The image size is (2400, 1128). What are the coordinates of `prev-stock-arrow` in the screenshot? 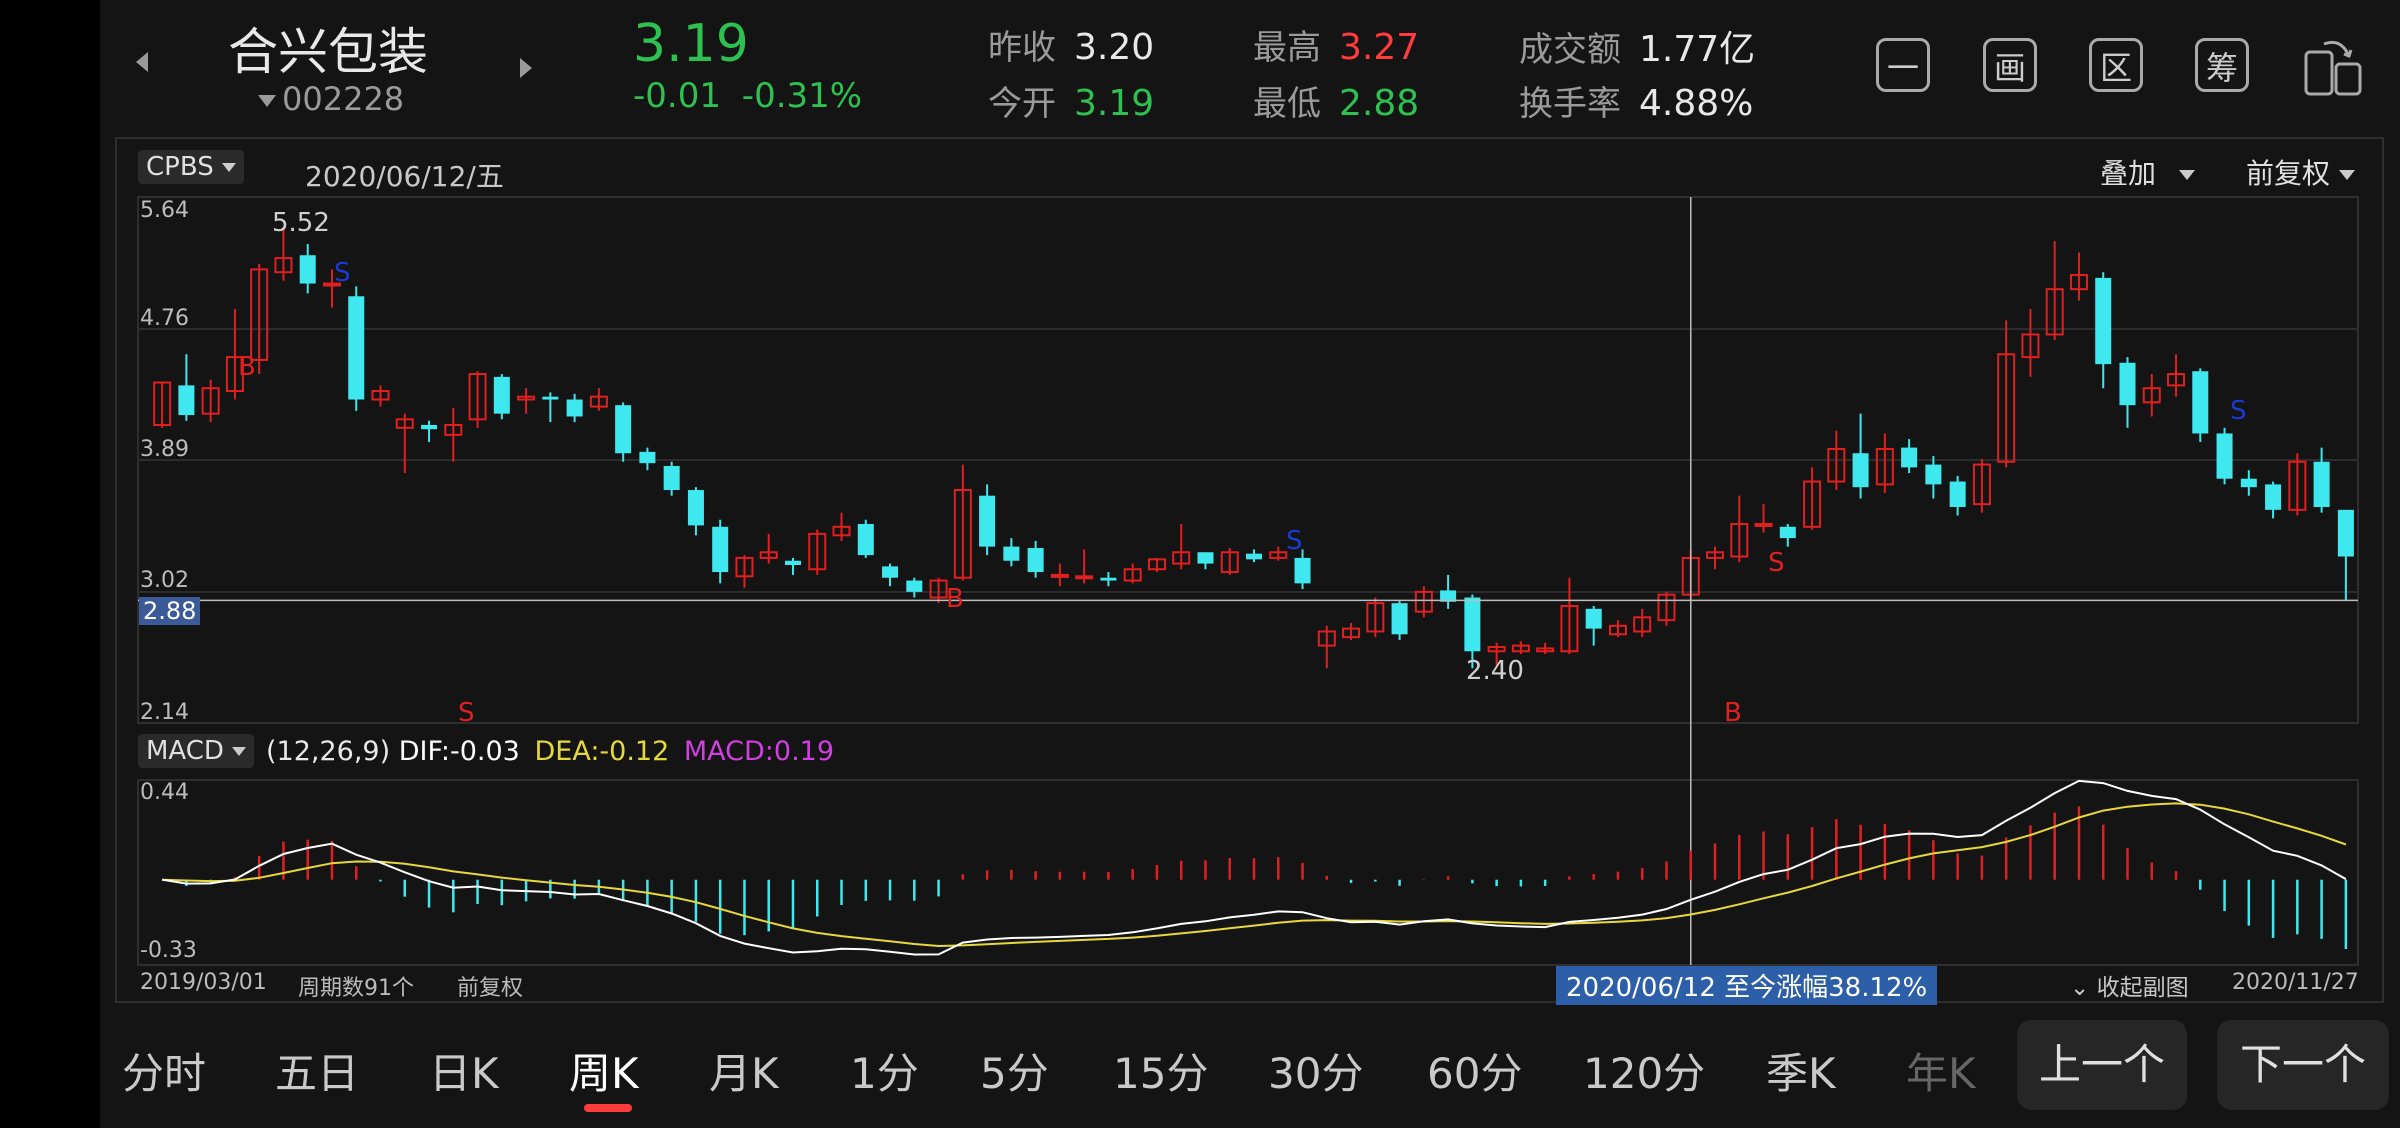 It's located at (142, 62).